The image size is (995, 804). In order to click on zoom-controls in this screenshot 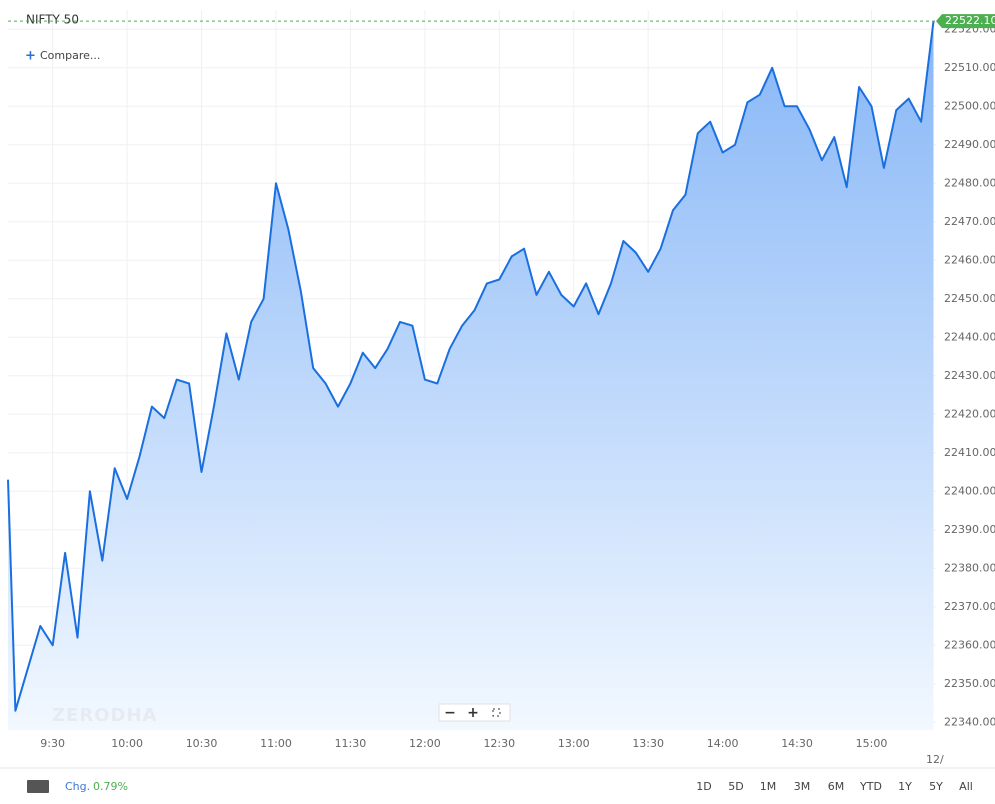, I will do `click(474, 712)`.